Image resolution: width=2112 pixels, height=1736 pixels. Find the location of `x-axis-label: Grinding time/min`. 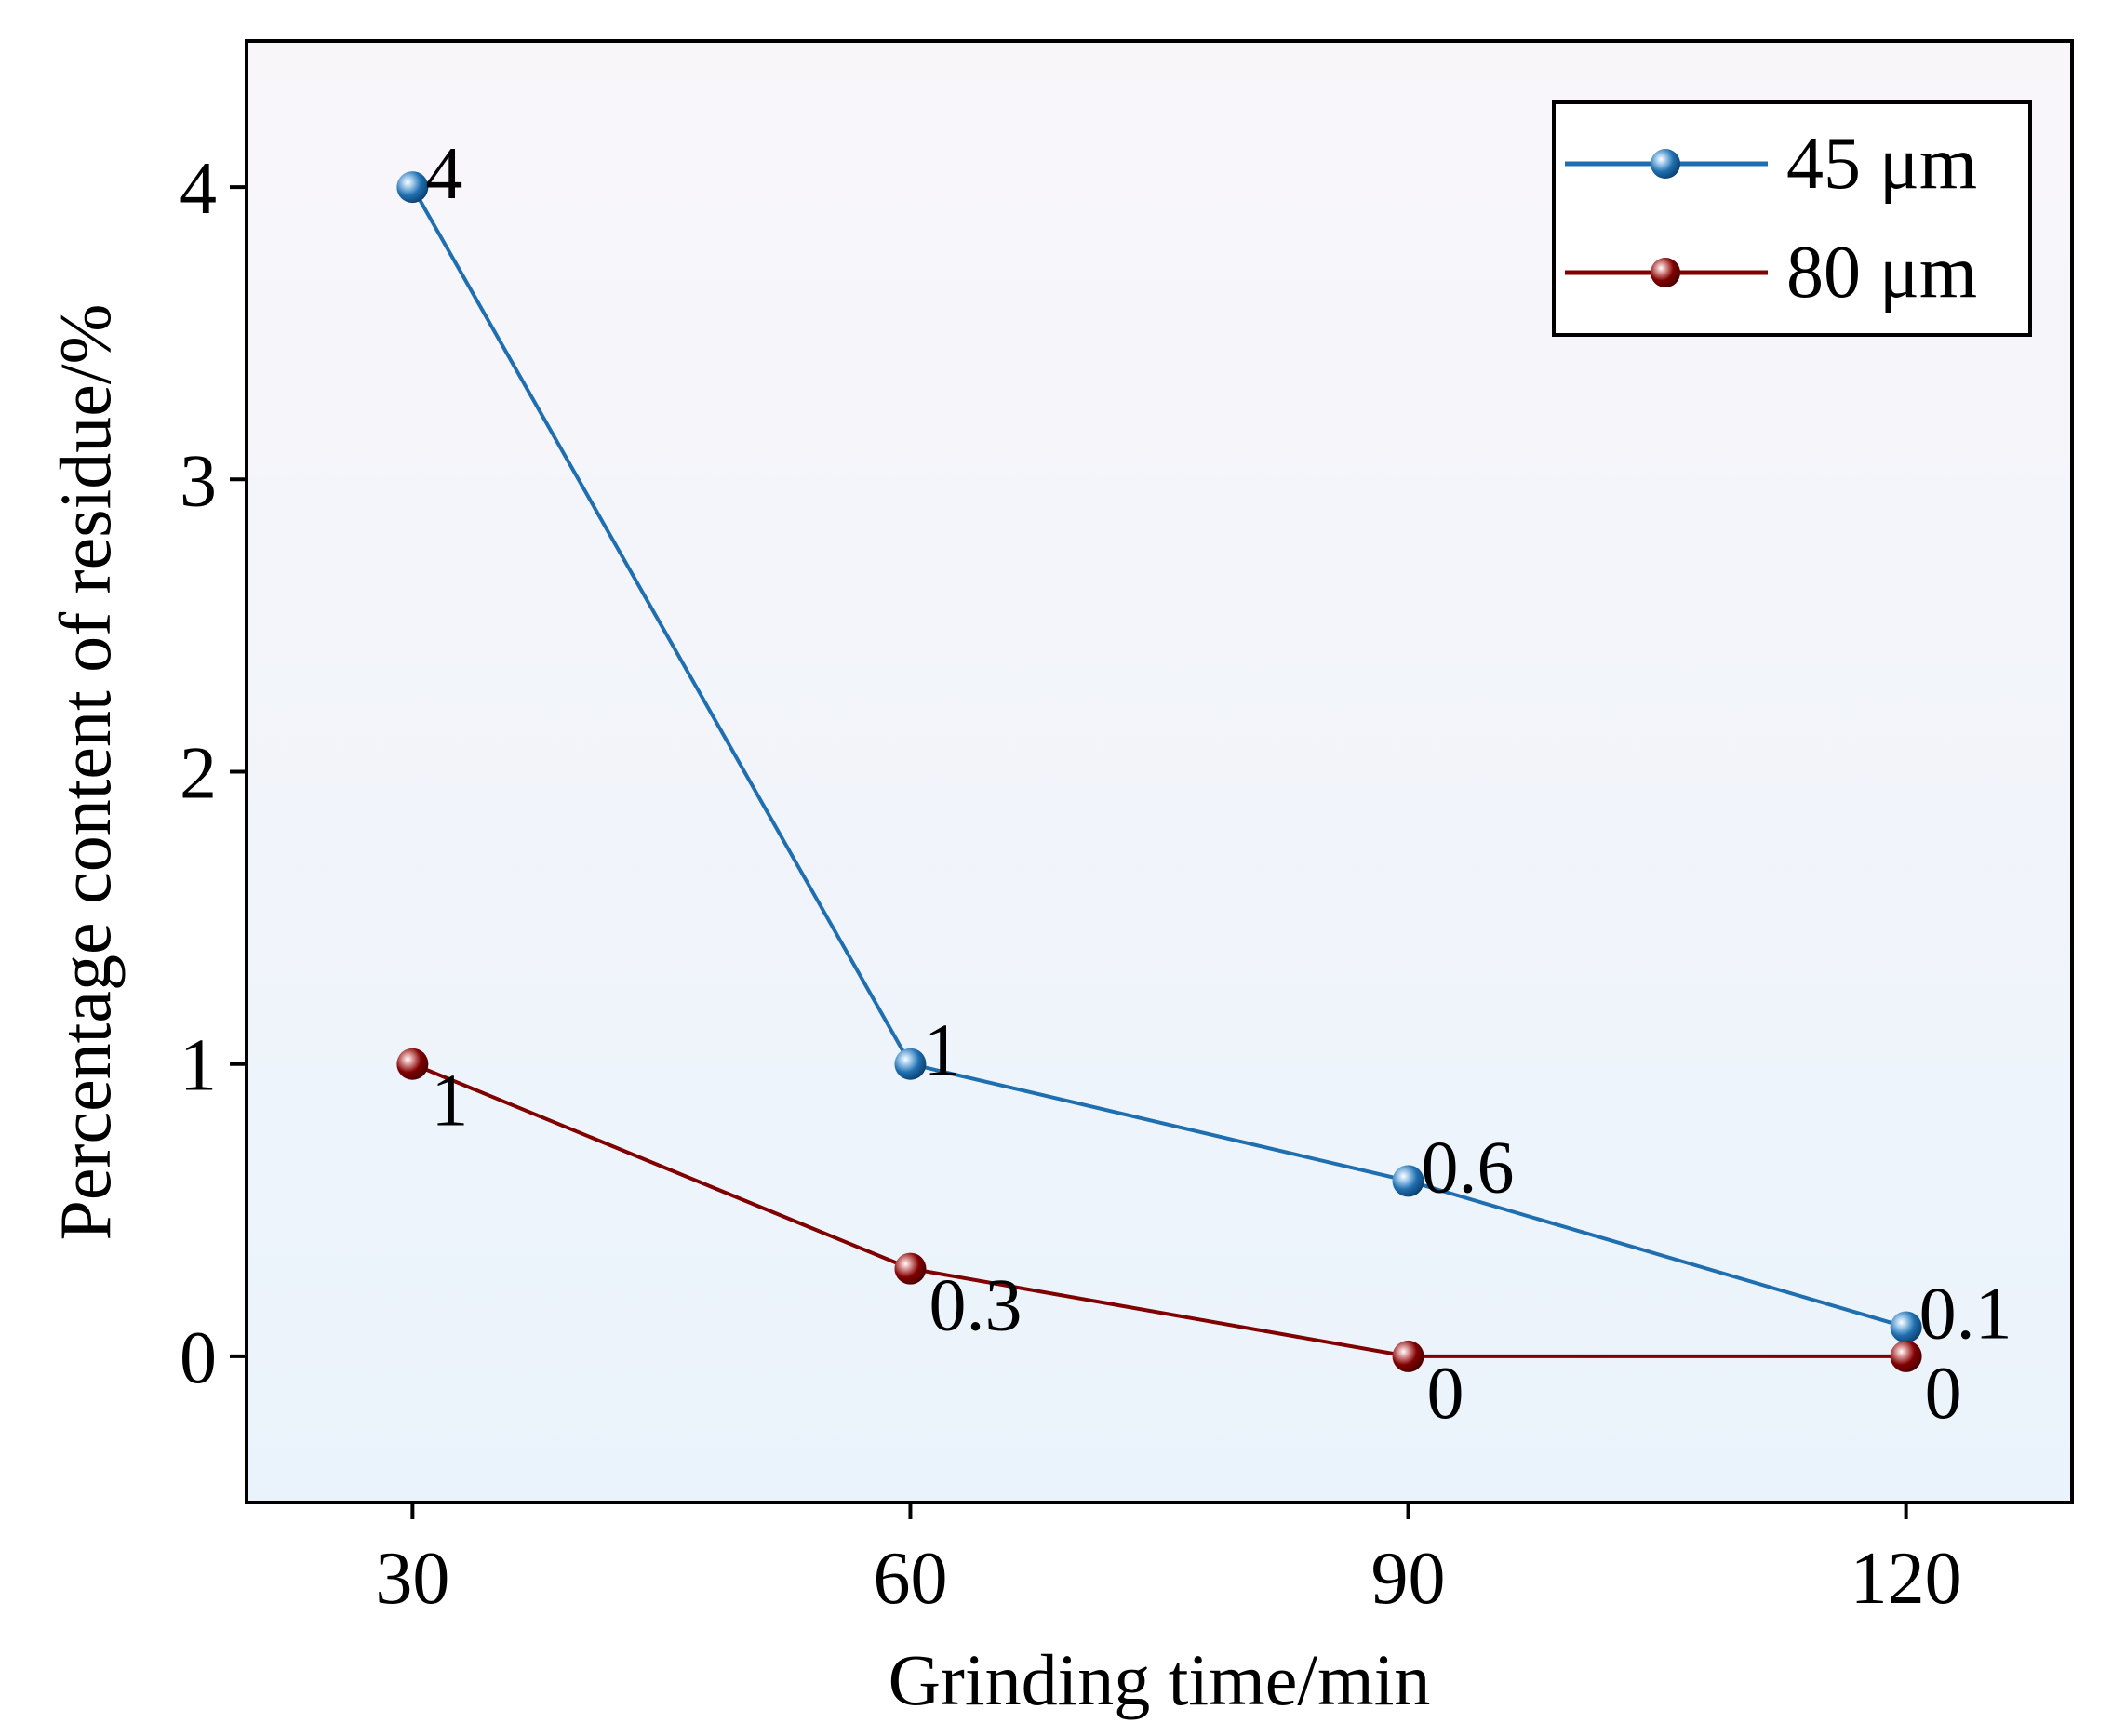

x-axis-label: Grinding time/min is located at coordinates (1160, 1680).